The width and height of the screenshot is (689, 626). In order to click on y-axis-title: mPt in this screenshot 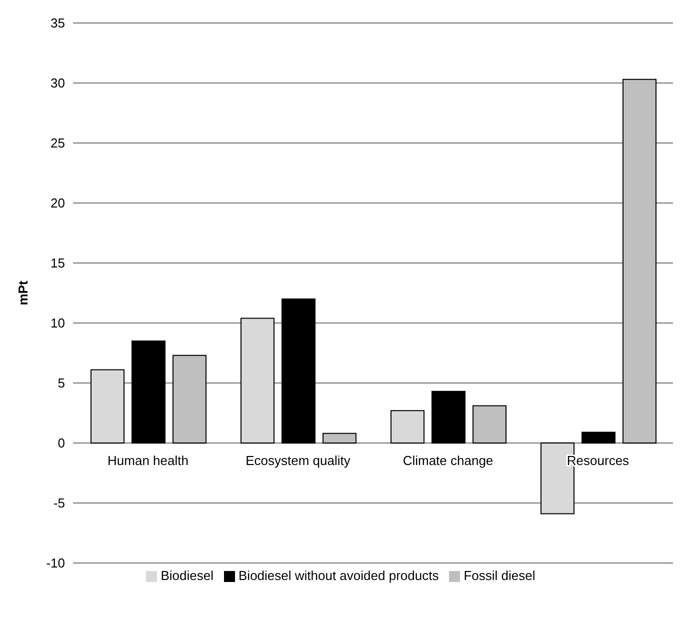, I will do `click(23, 293)`.